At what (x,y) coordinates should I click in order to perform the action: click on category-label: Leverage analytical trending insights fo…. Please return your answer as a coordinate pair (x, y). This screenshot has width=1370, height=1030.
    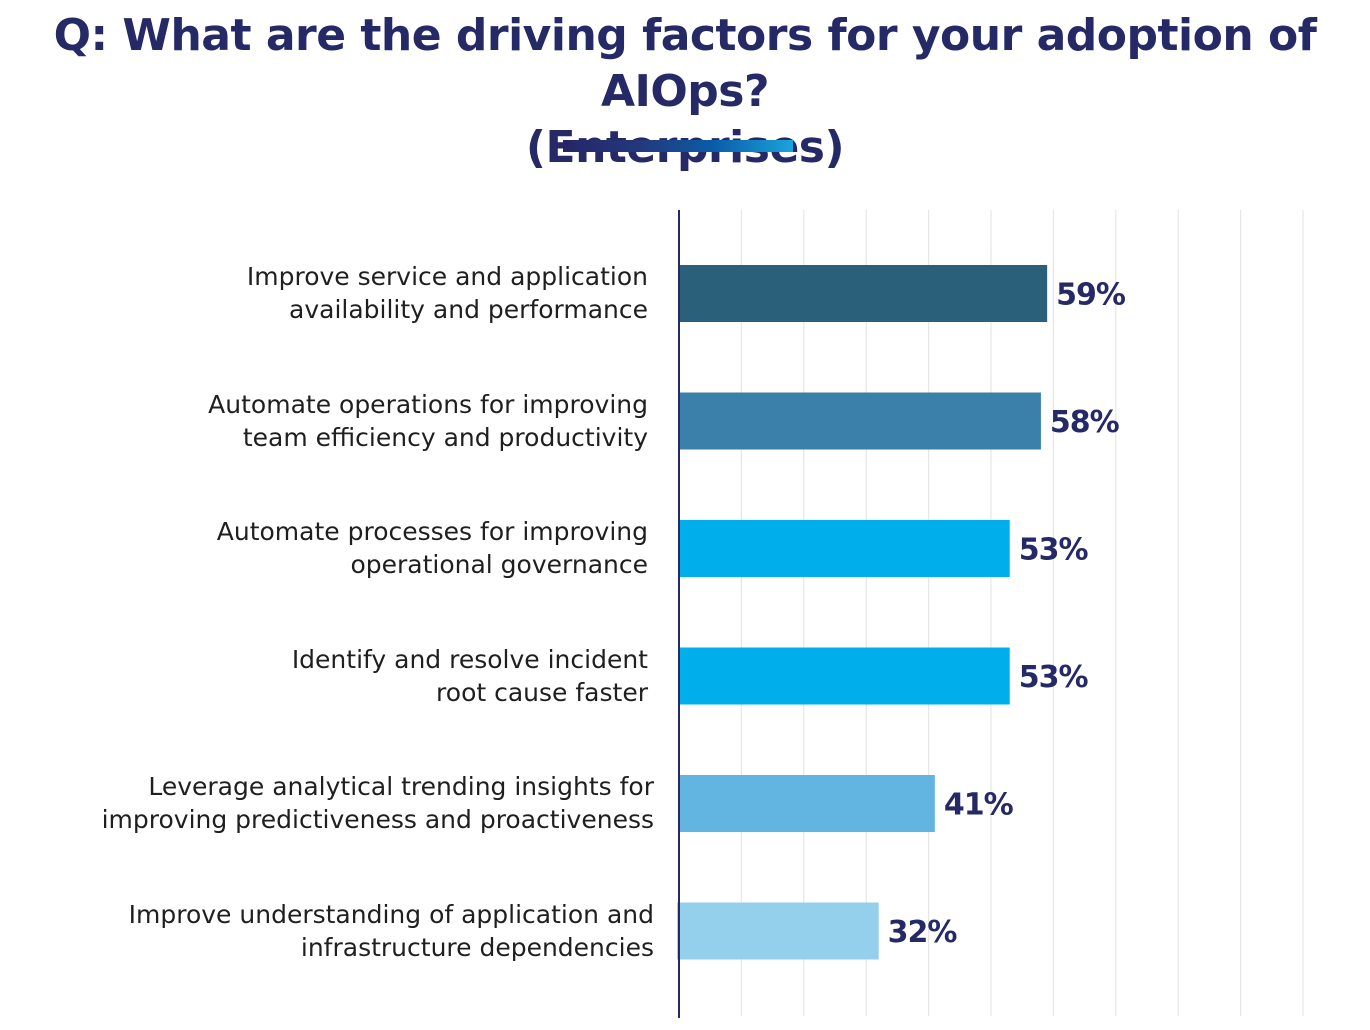
    Looking at the image, I should click on (378, 803).